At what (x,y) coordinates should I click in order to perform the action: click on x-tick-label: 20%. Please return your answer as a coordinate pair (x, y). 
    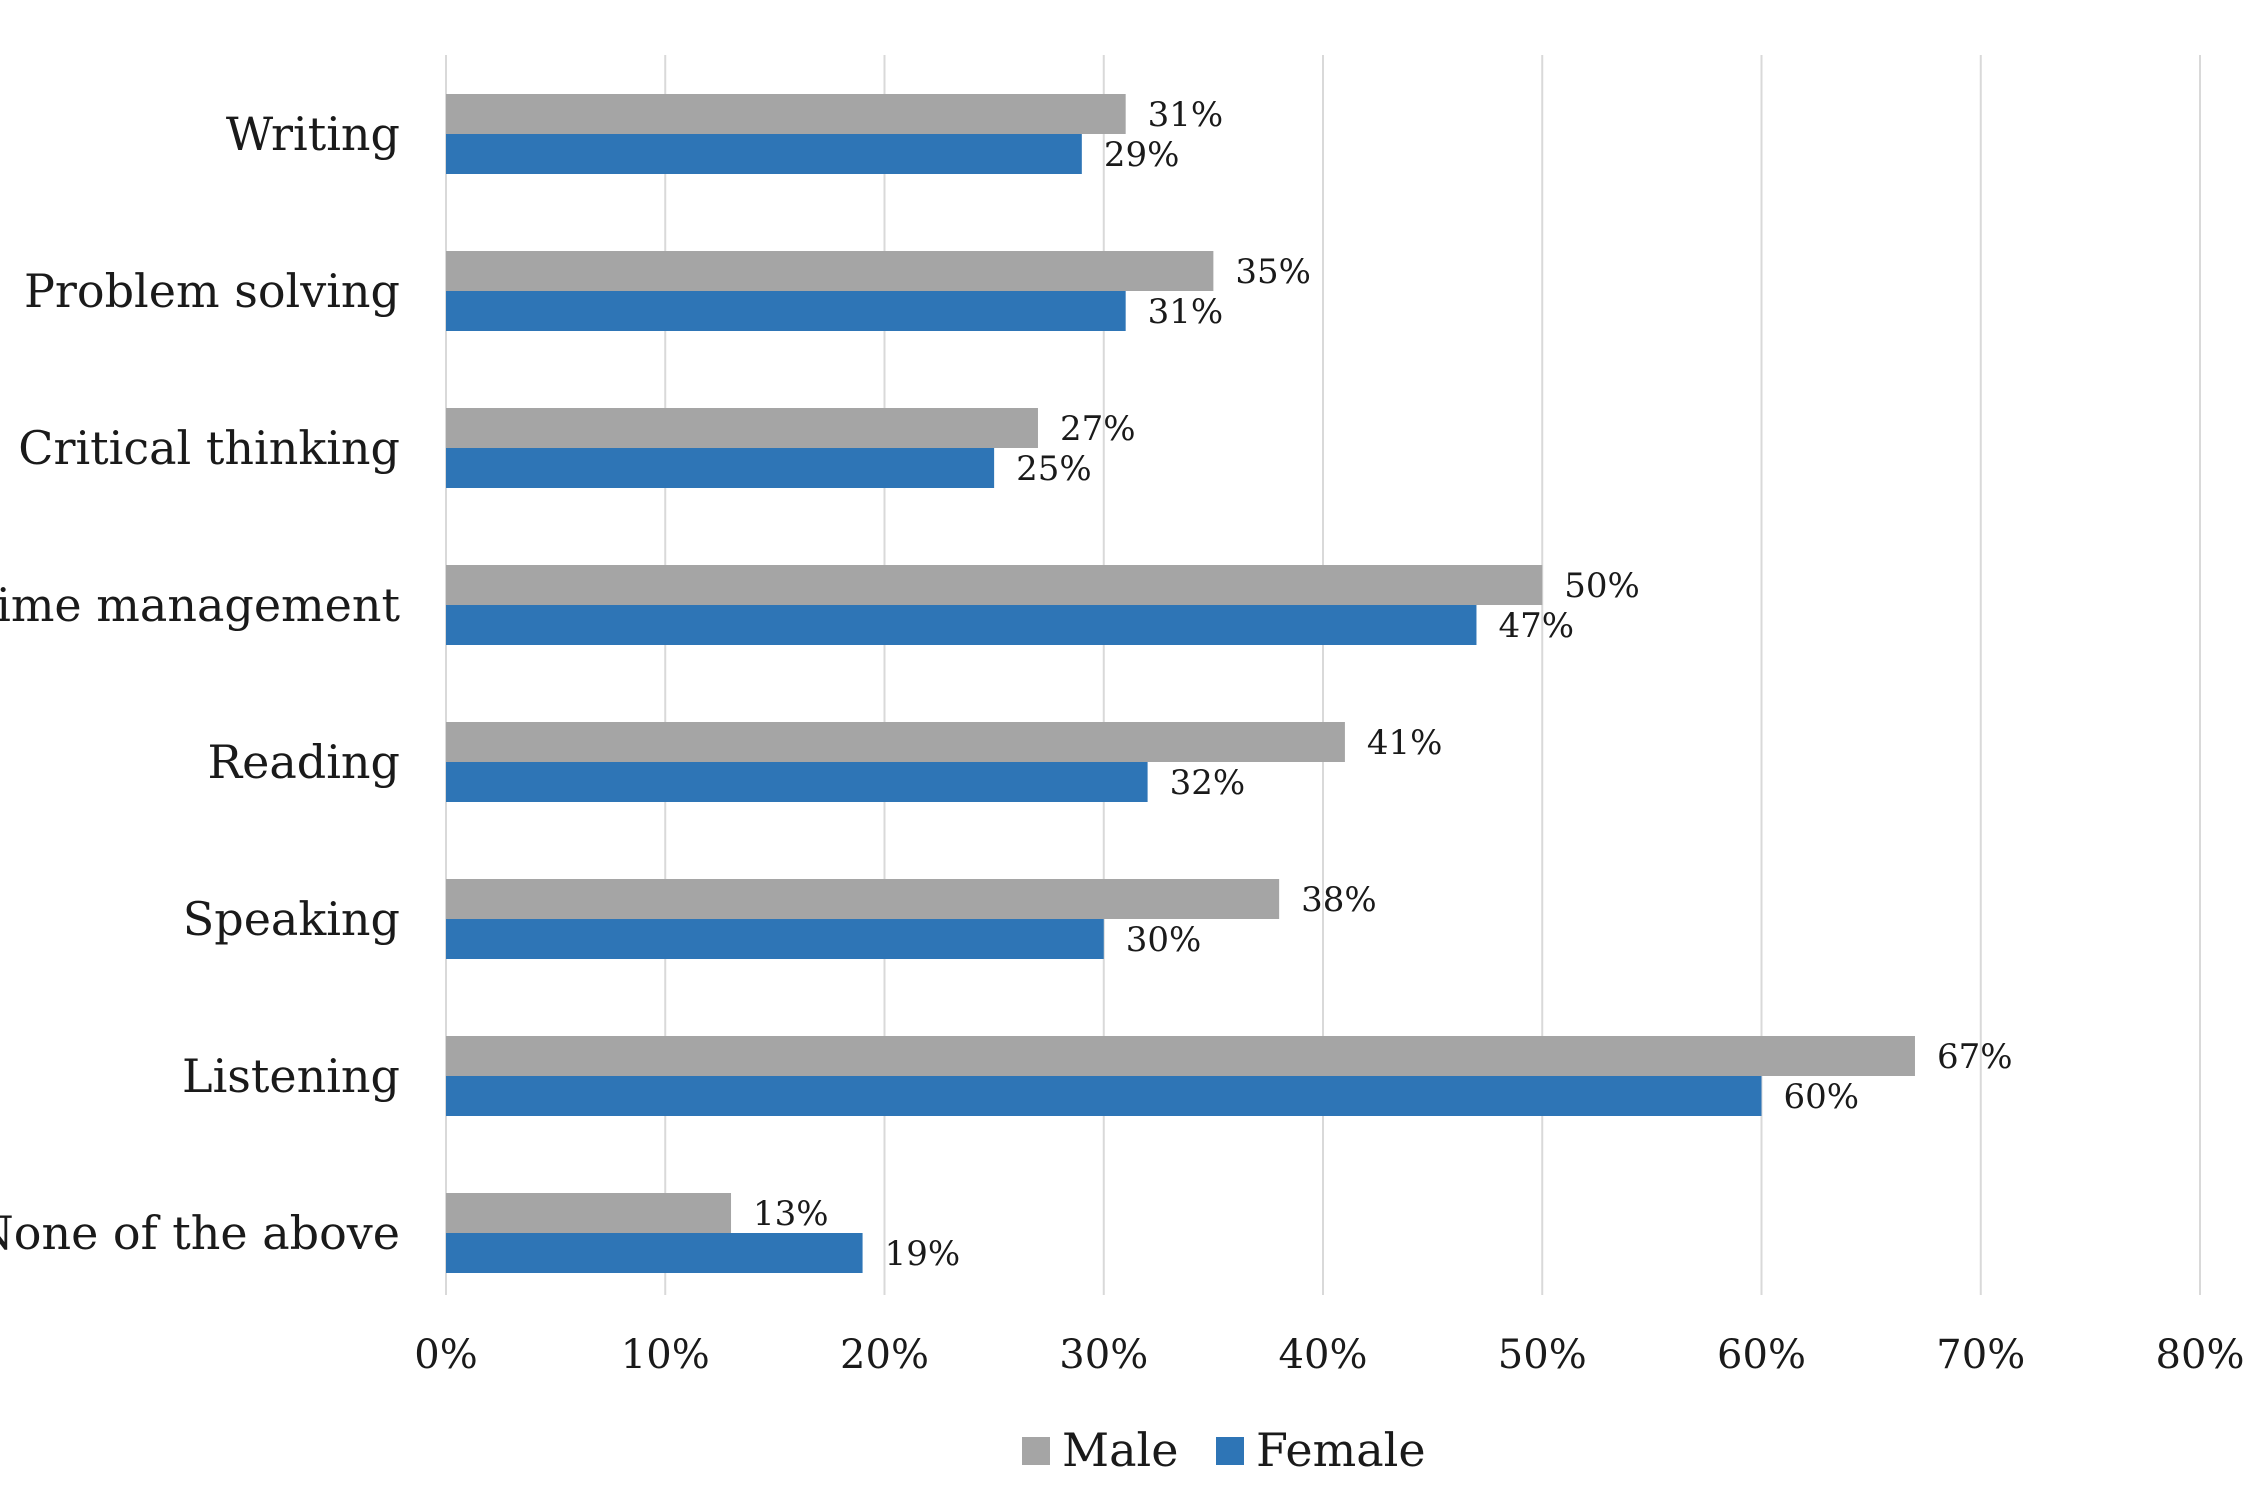
    Looking at the image, I should click on (884, 1355).